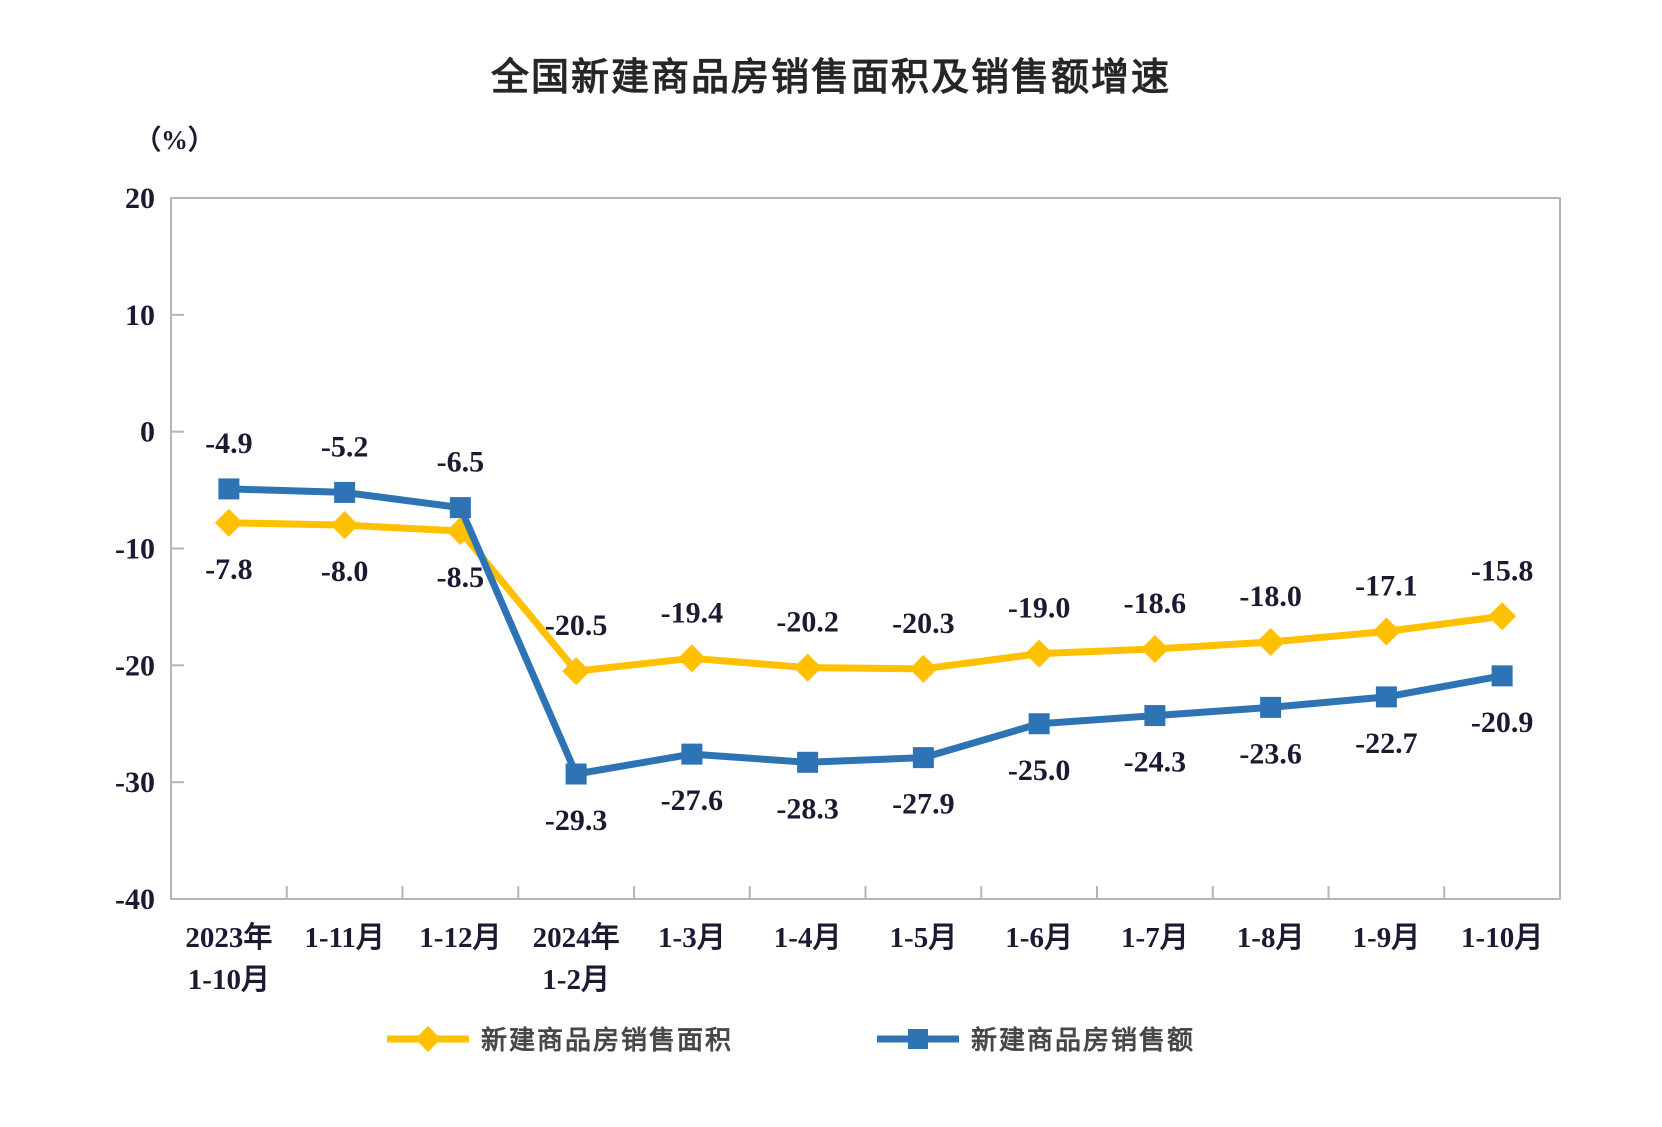  Describe the element at coordinates (865, 597) in the screenshot. I see `sales-area-line` at that location.